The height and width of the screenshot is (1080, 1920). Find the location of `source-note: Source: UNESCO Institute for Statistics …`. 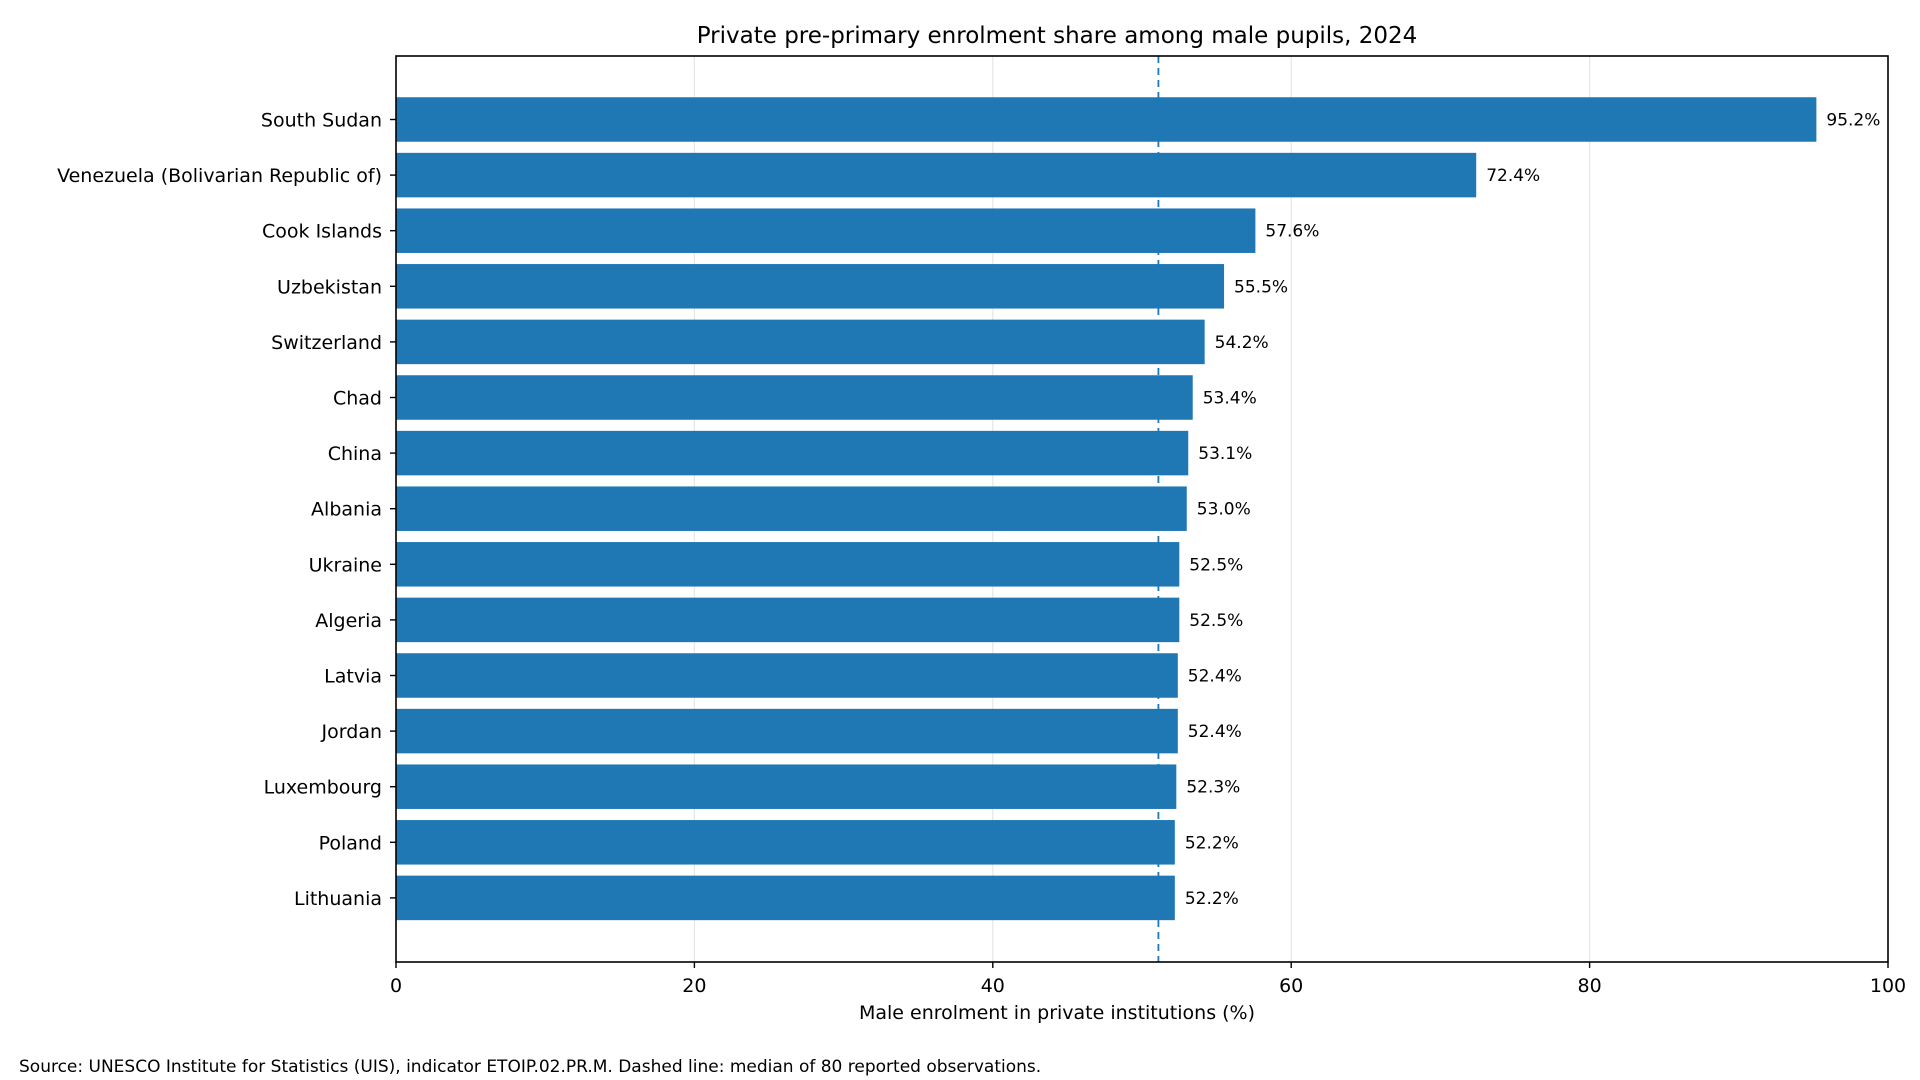

source-note: Source: UNESCO Institute for Statistics … is located at coordinates (530, 1067).